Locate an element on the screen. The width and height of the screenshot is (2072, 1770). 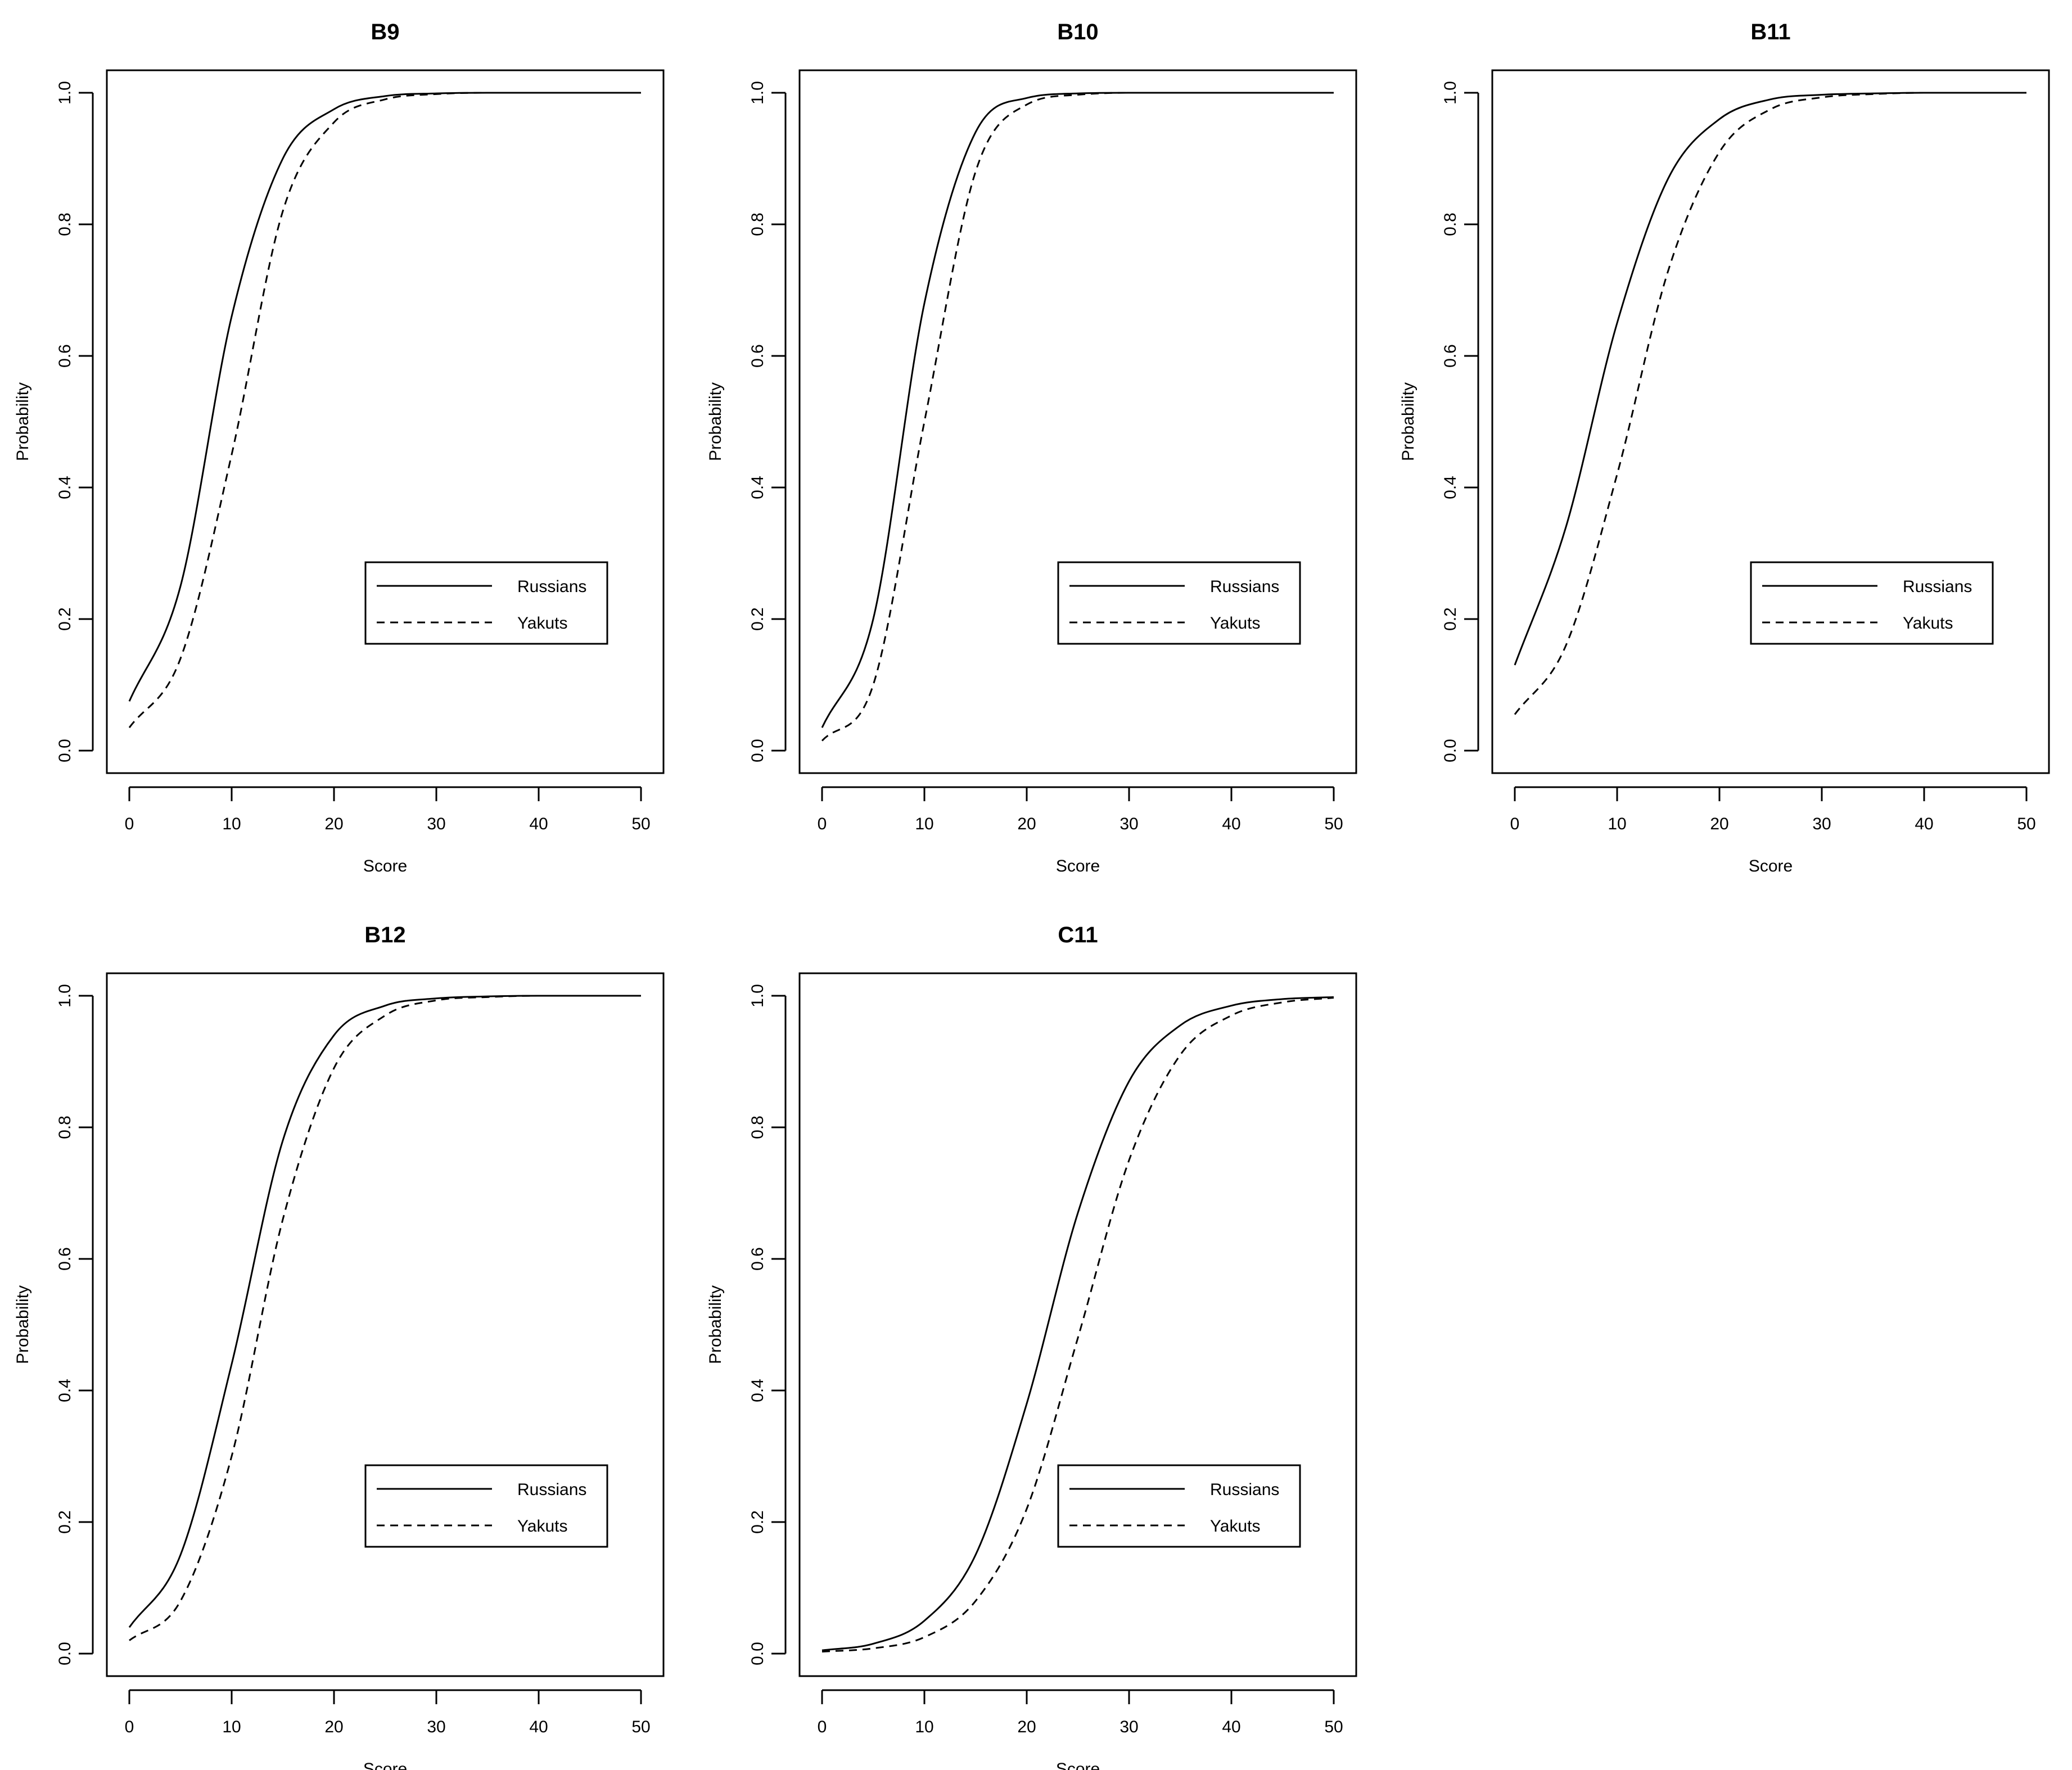
chart-title: B9 is located at coordinates (385, 32).